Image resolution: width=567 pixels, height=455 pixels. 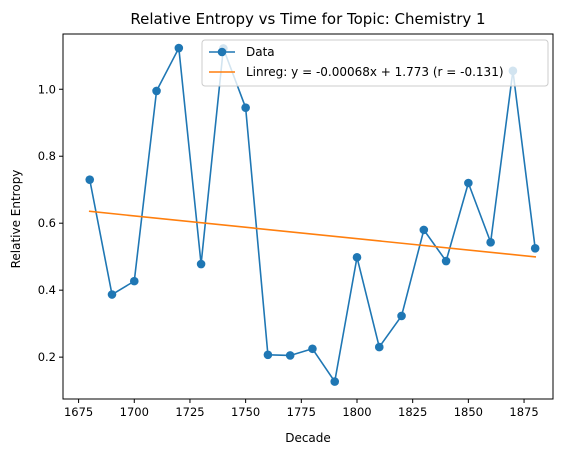 What do you see at coordinates (16, 219) in the screenshot?
I see `y-axis-label: Relative Entropy` at bounding box center [16, 219].